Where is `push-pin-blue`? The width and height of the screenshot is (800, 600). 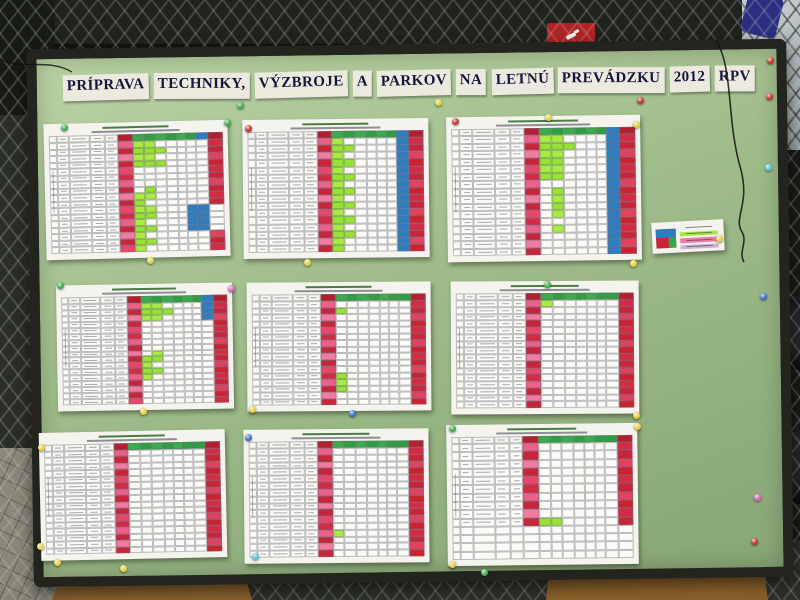 push-pin-blue is located at coordinates (248, 437).